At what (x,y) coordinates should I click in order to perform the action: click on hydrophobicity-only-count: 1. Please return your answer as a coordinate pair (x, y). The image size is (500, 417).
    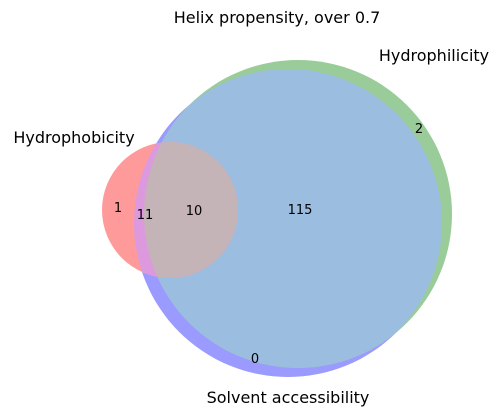
    Looking at the image, I should click on (118, 208).